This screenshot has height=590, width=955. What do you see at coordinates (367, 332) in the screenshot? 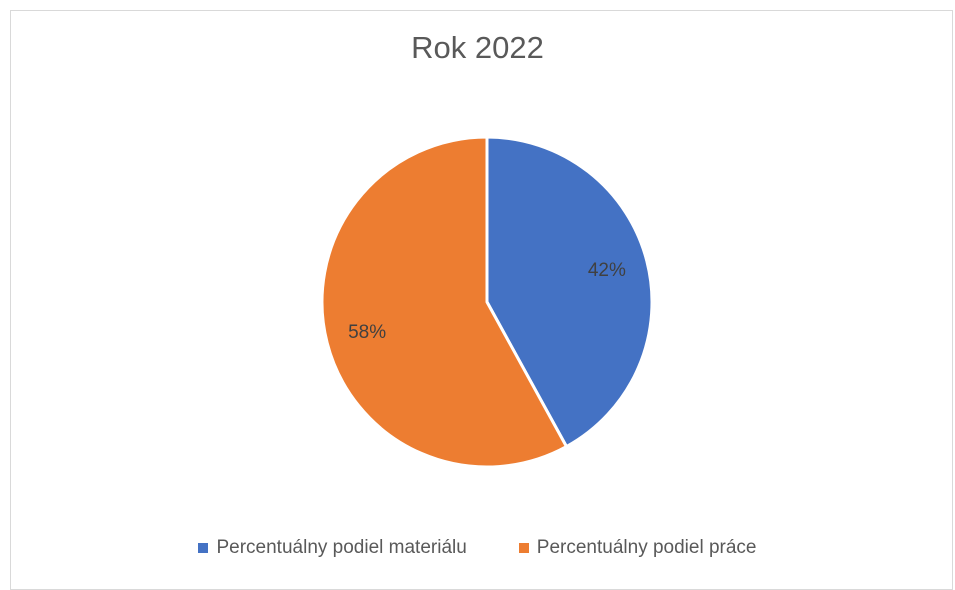
I see `slice-label-work: 58%` at bounding box center [367, 332].